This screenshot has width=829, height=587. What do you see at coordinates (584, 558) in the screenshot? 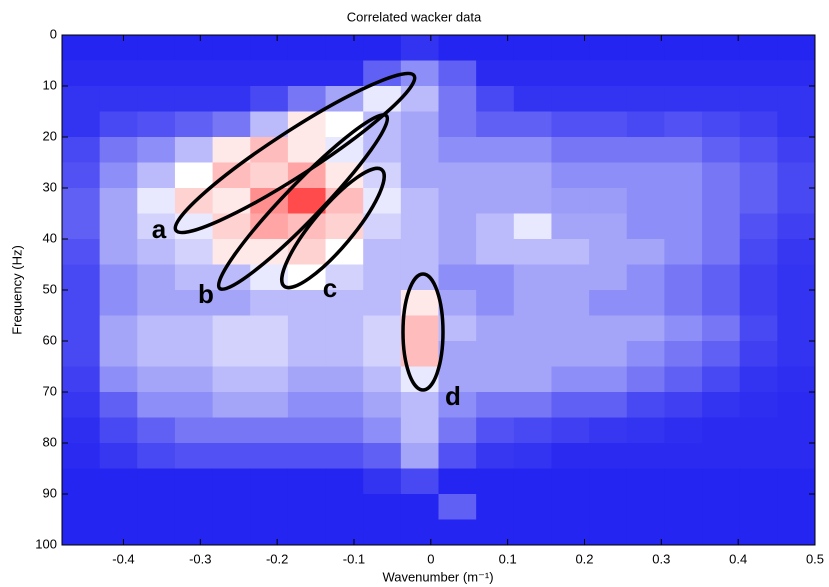
I see `x-tick-label: 0.2` at bounding box center [584, 558].